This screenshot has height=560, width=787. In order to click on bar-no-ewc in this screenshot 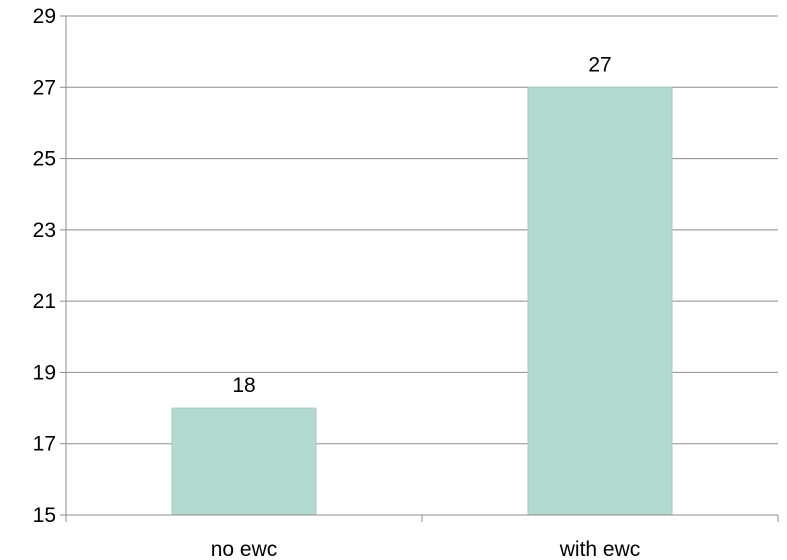, I will do `click(244, 461)`.